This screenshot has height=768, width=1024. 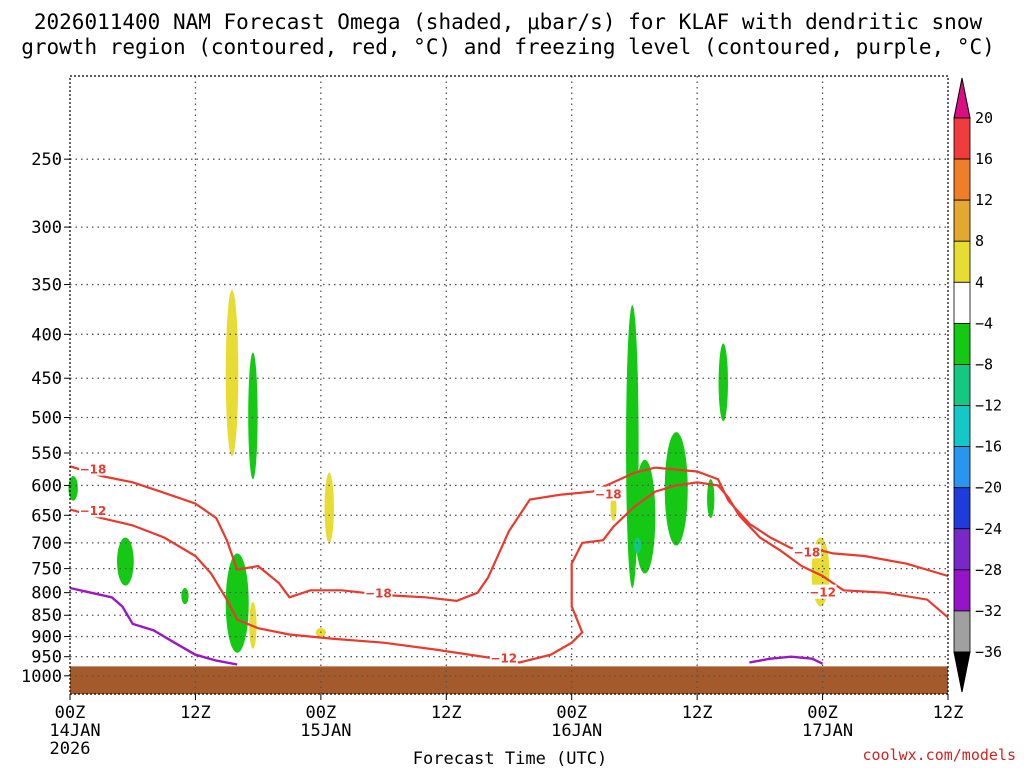 I want to click on contour-label-3: −18, so click(x=608, y=495).